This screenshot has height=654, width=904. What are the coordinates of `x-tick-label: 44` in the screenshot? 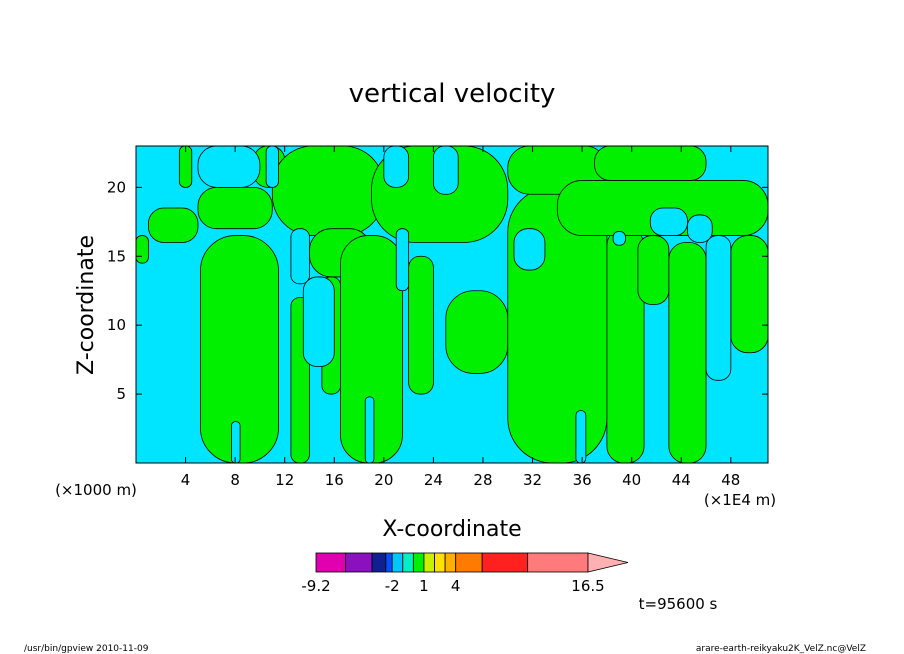 It's located at (681, 480).